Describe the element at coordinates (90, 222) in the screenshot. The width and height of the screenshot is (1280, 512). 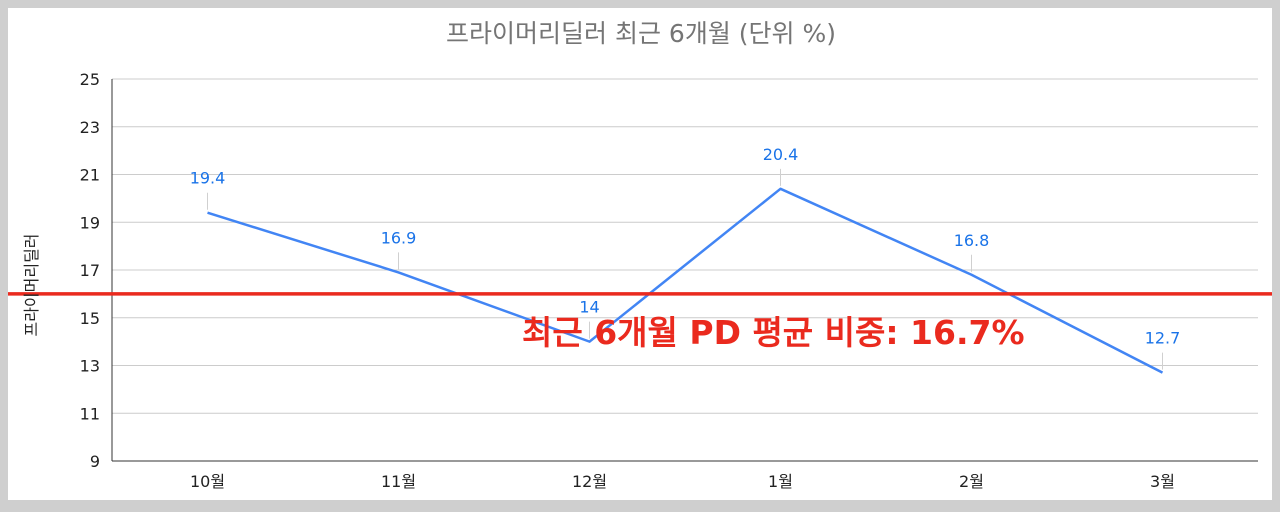
I see `y-tick-label: 19` at that location.